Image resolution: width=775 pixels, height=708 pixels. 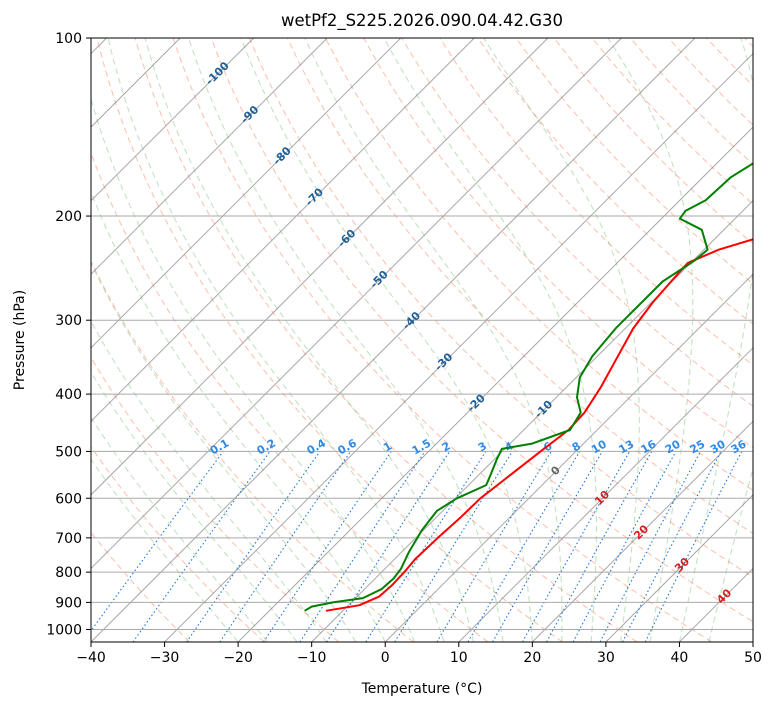 What do you see at coordinates (249, 114) in the screenshot?
I see `isotherm-label: -90` at bounding box center [249, 114].